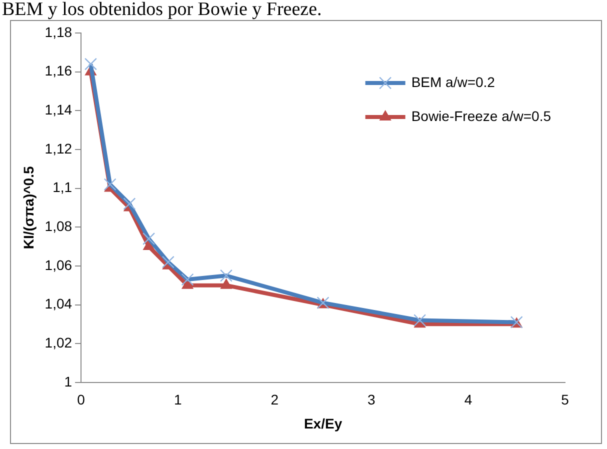 Image resolution: width=607 pixels, height=449 pixels. Describe the element at coordinates (323, 423) in the screenshot. I see `x-axis-title: Ex/Ey` at that location.